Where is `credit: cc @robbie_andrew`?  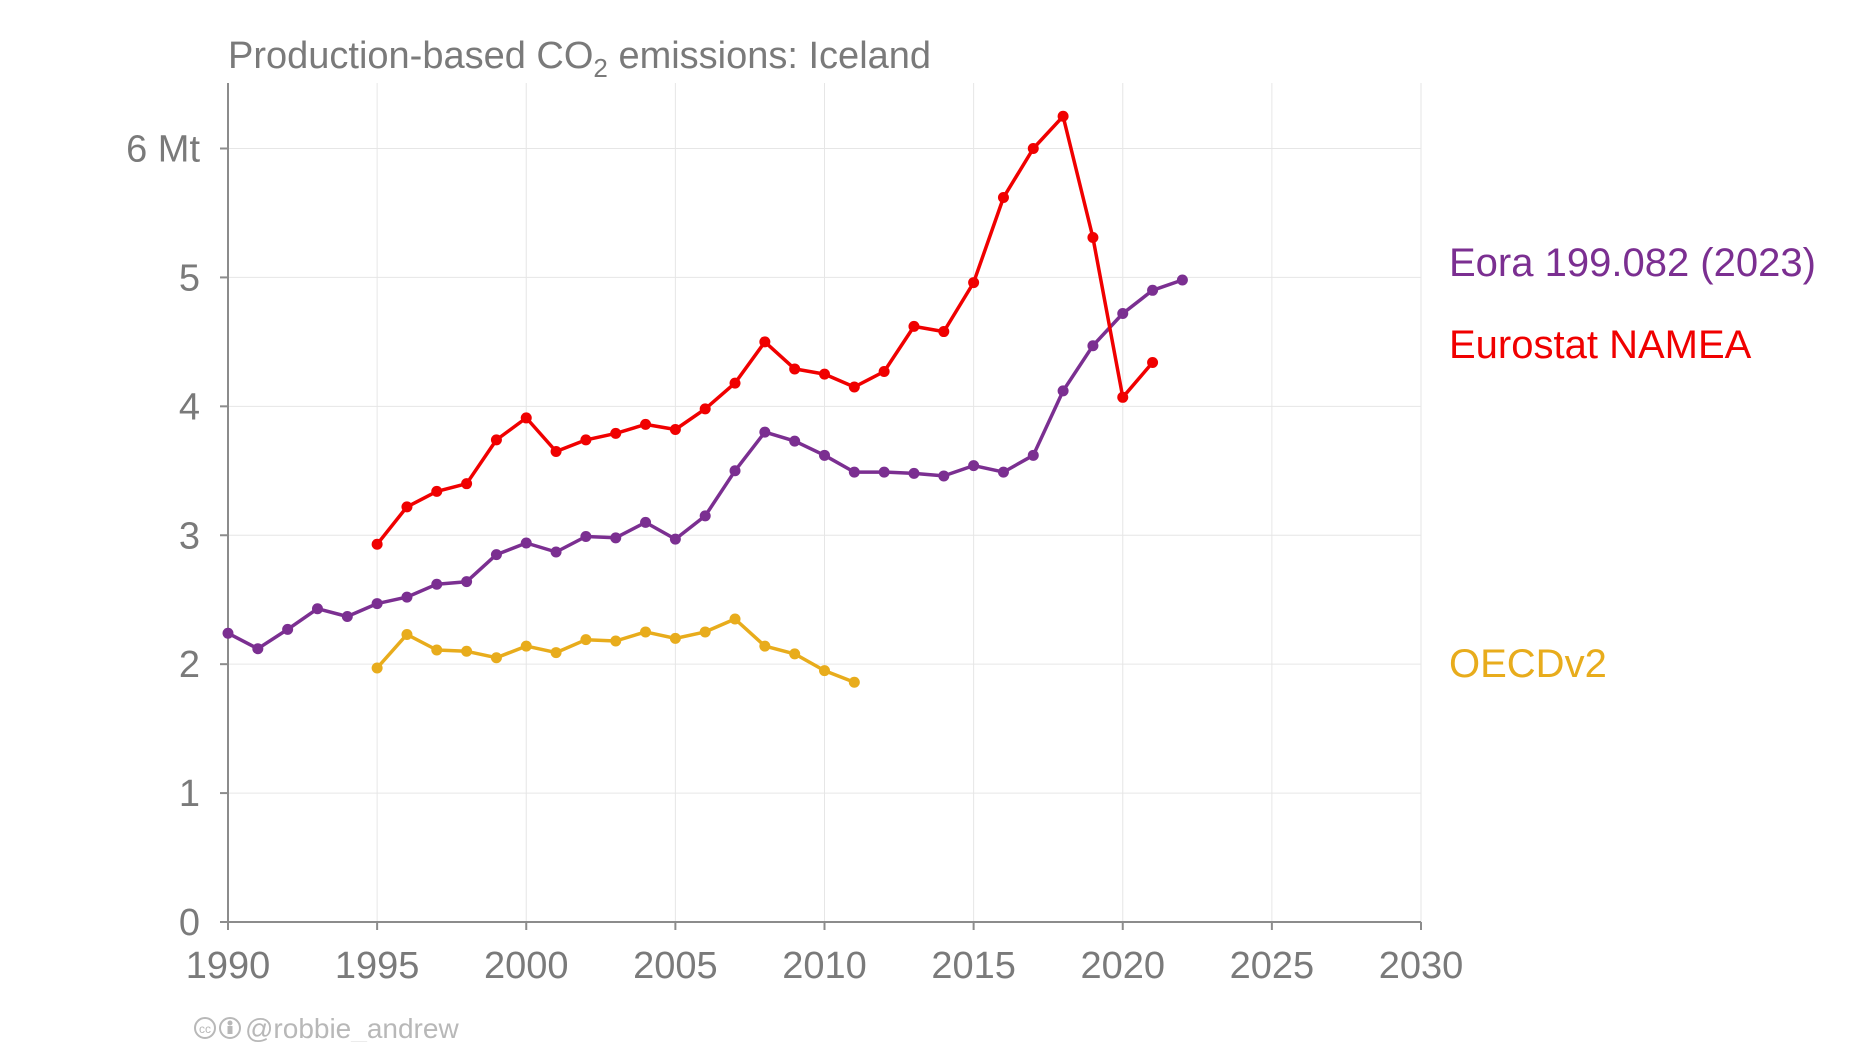 credit: cc @robbie_andrew is located at coordinates (326, 1027).